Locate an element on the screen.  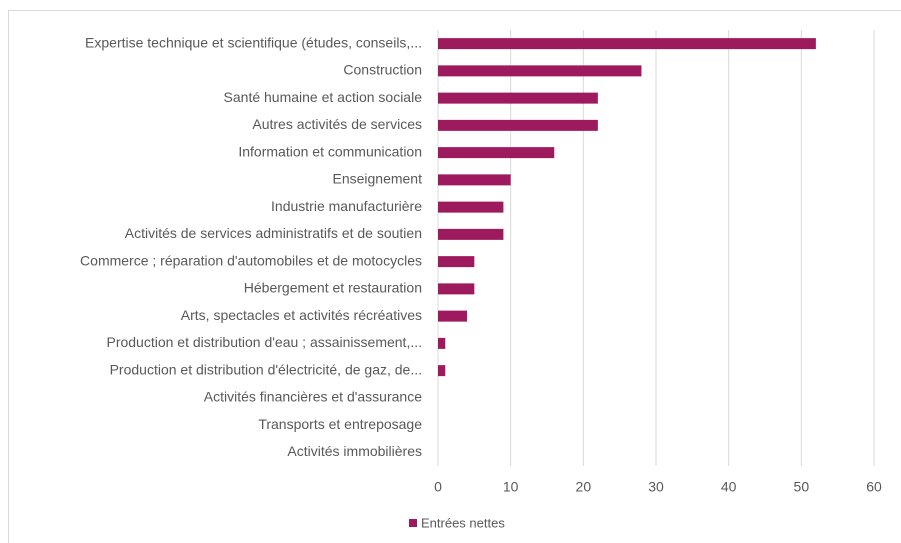
y-tick-label: Enseignement is located at coordinates (377, 179).